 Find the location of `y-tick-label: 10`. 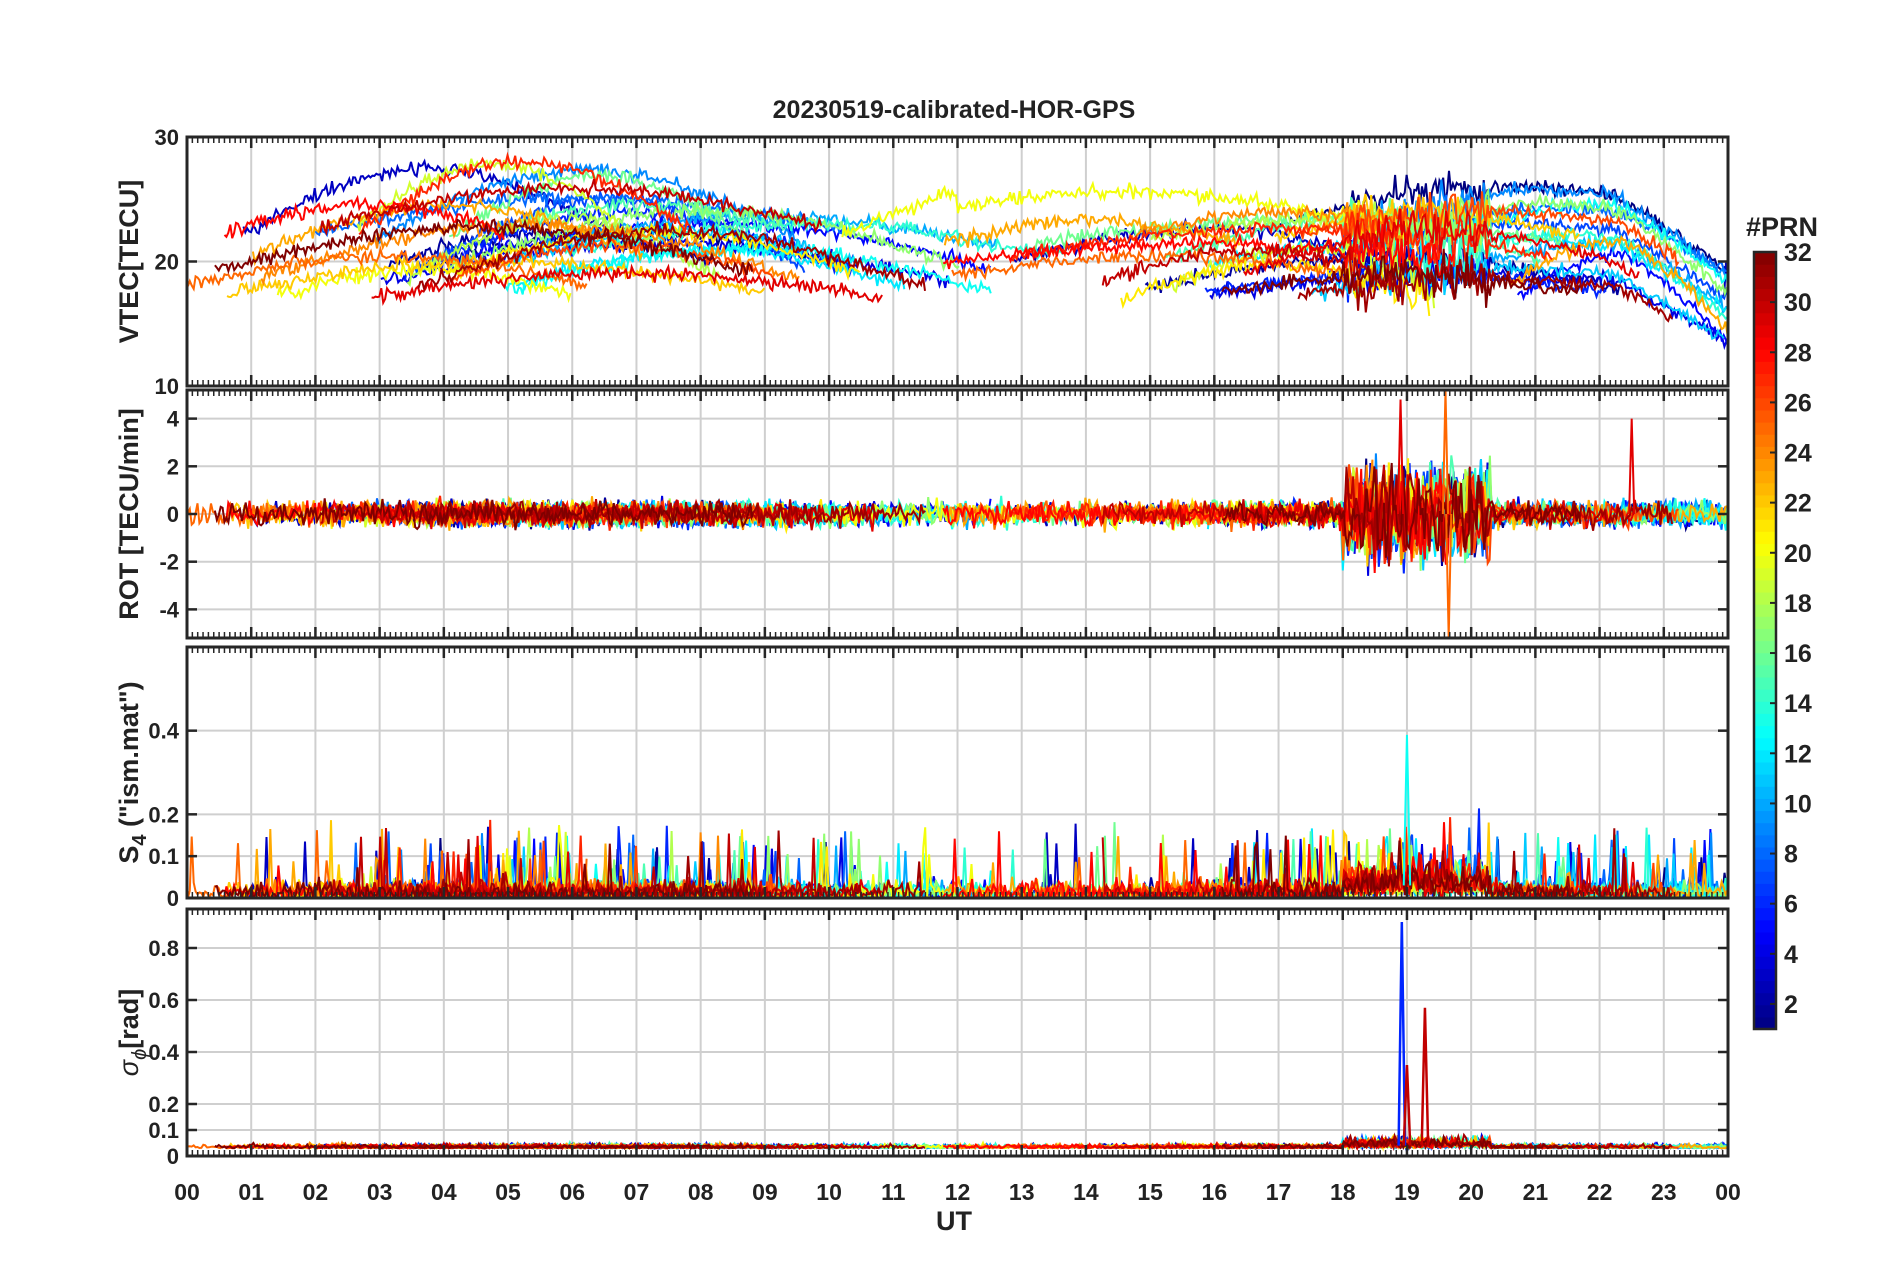

y-tick-label: 10 is located at coordinates (167, 386).